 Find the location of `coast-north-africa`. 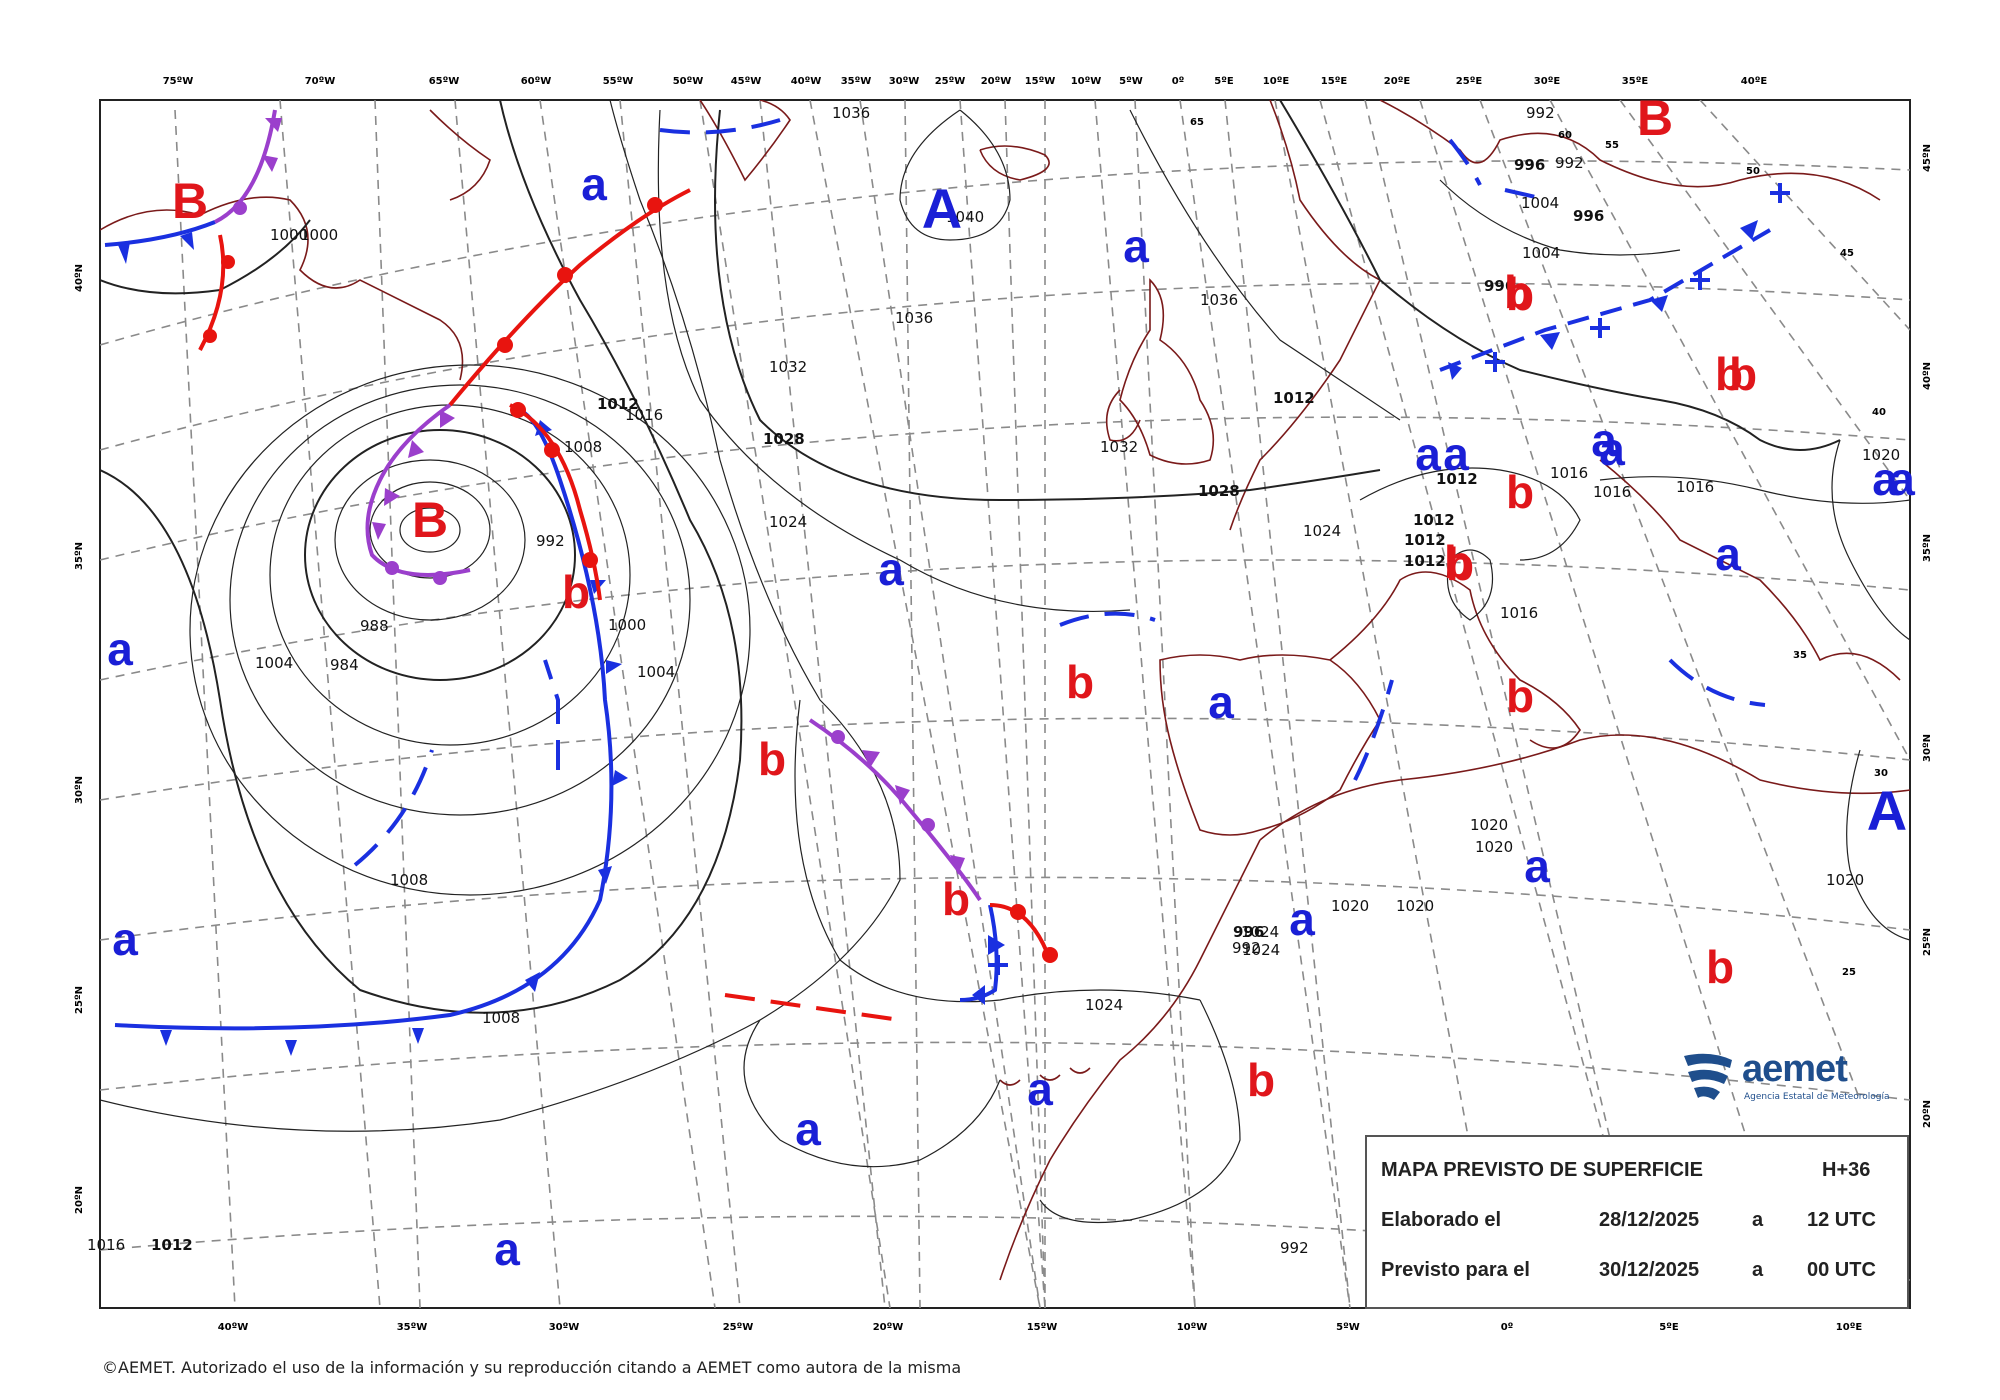

coast-north-africa is located at coordinates (1584, 787).